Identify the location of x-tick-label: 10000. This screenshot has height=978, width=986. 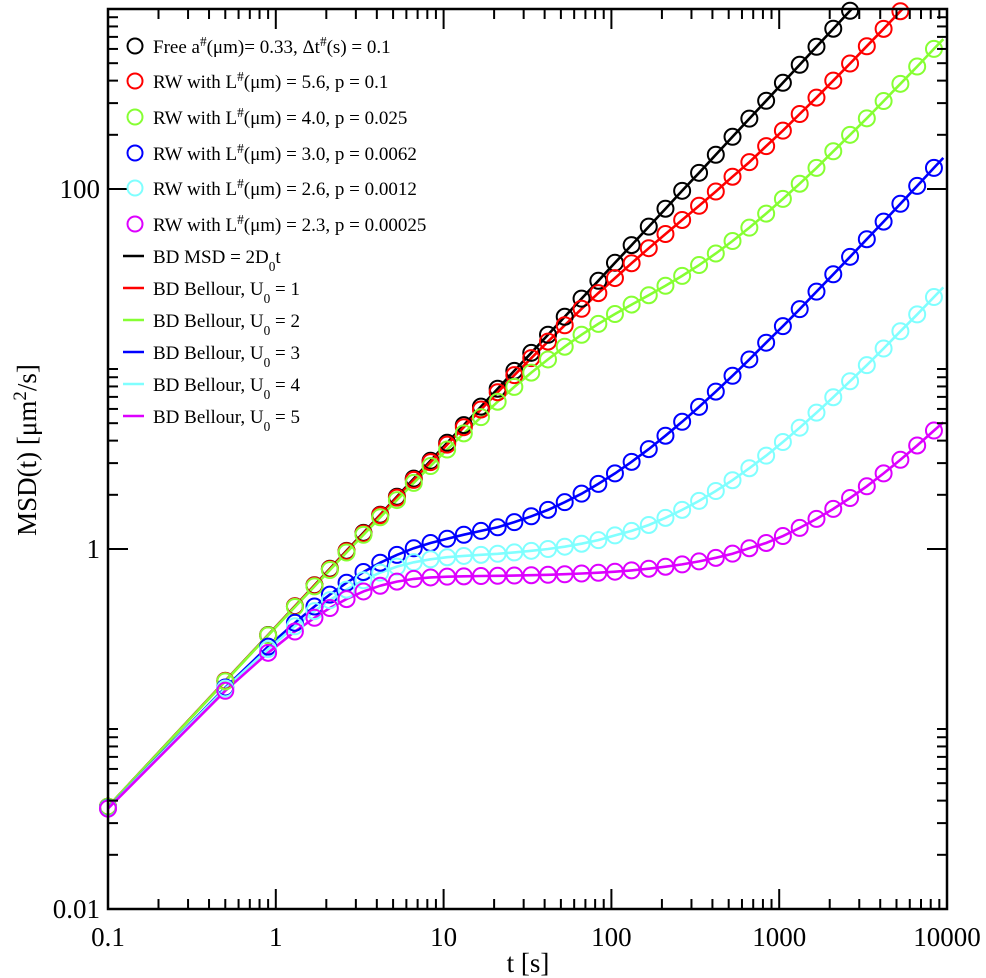
(947, 937).